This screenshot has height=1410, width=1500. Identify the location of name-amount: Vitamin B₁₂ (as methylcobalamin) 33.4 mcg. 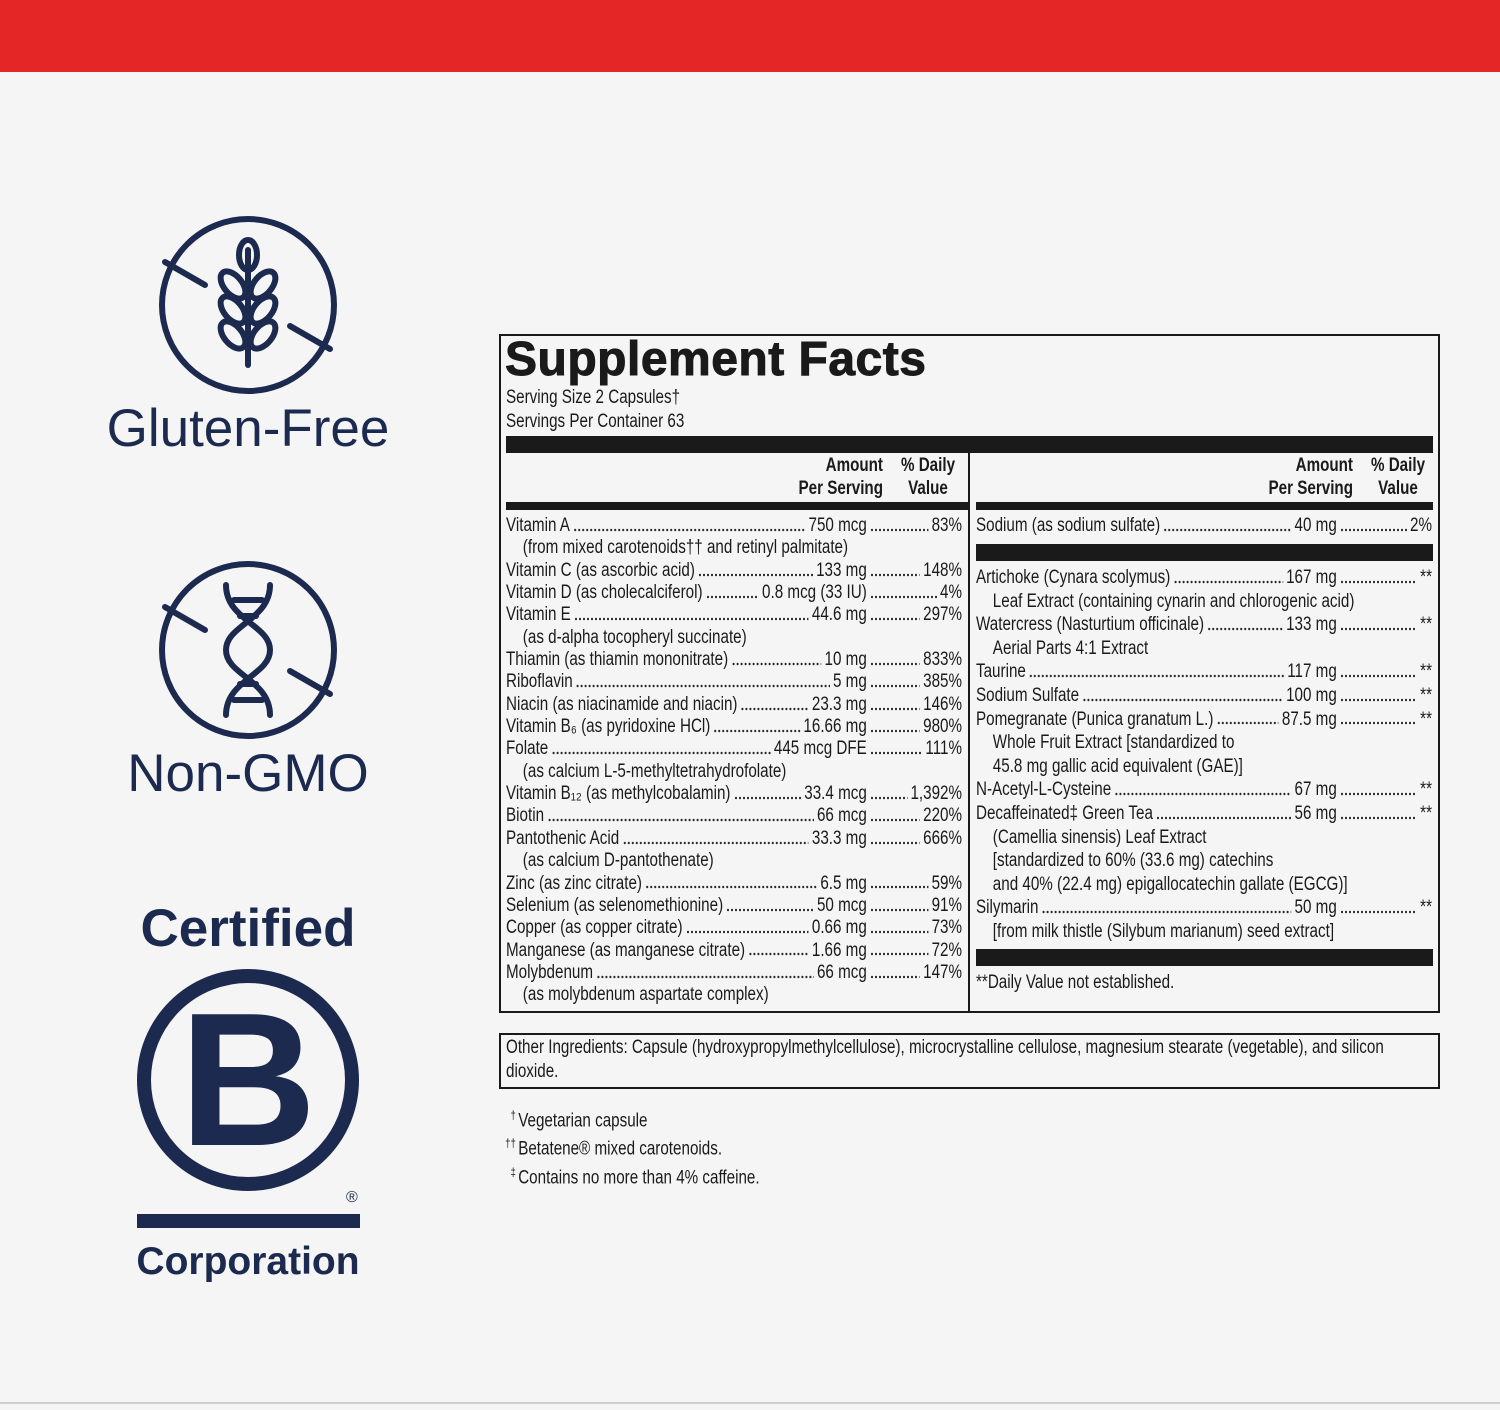
(686, 794).